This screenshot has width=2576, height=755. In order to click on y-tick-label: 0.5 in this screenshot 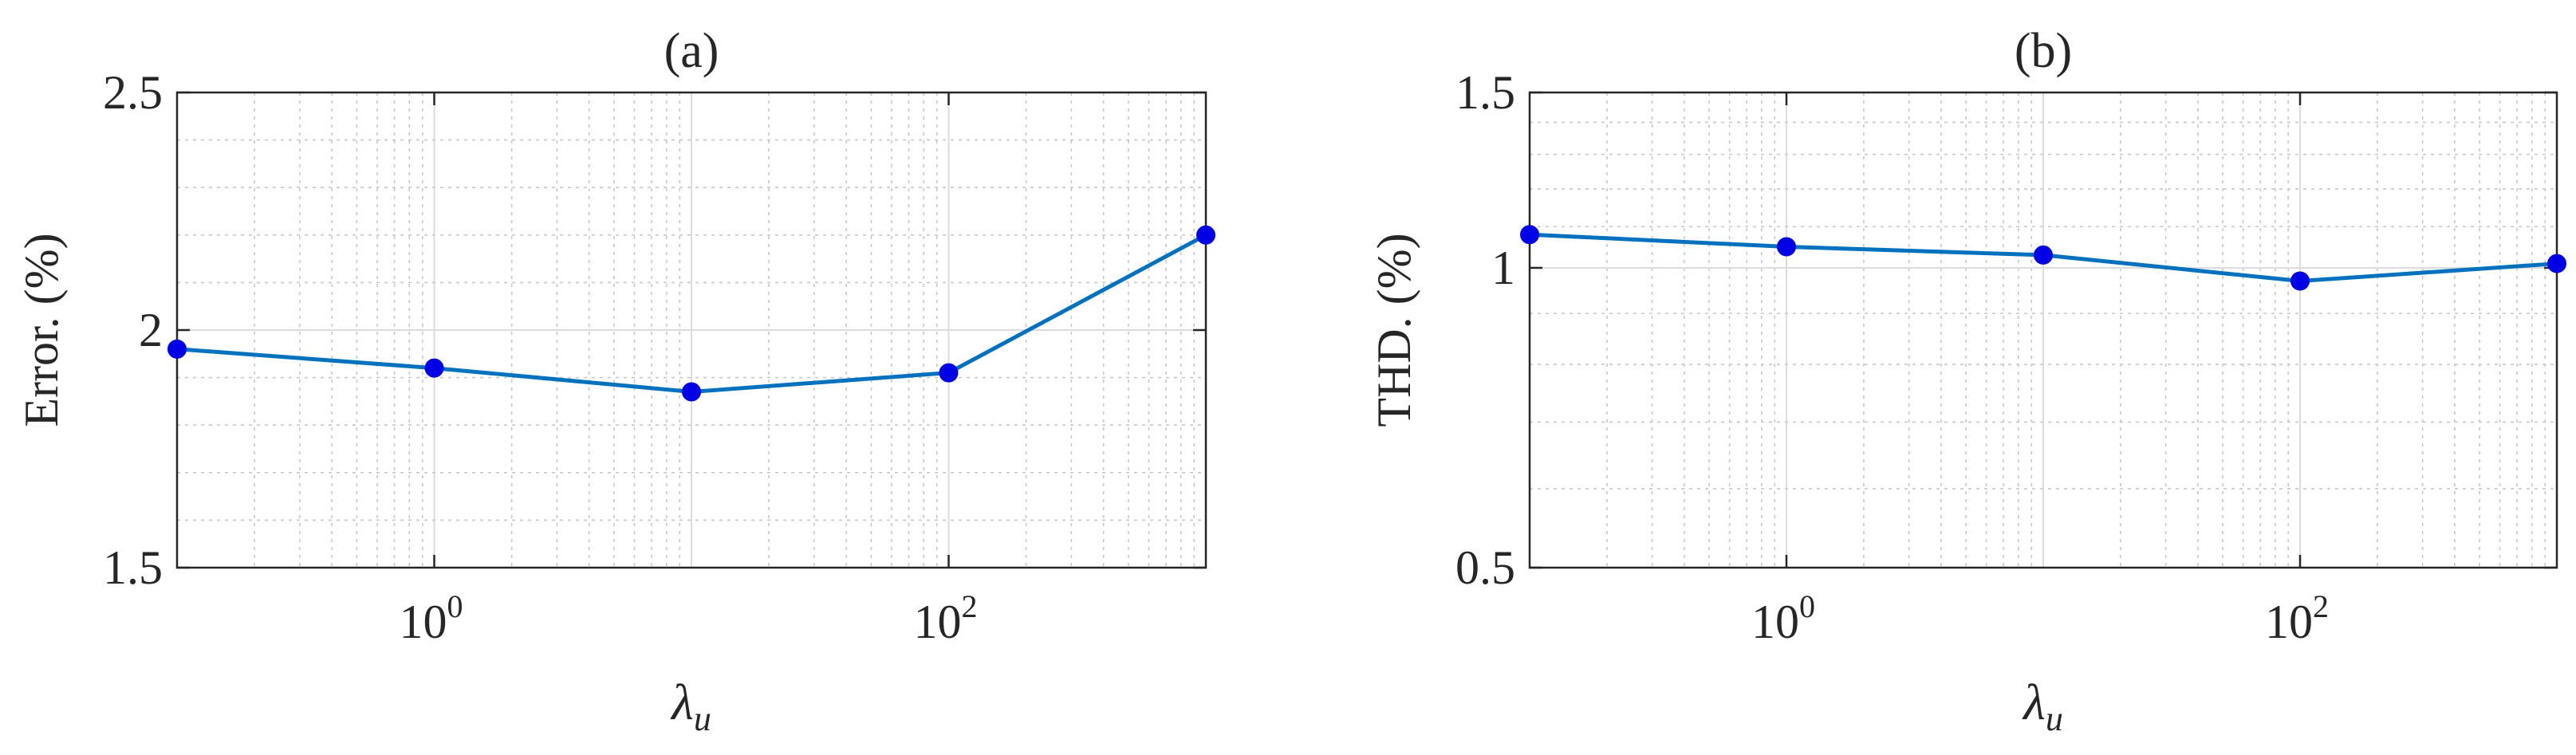, I will do `click(1485, 567)`.